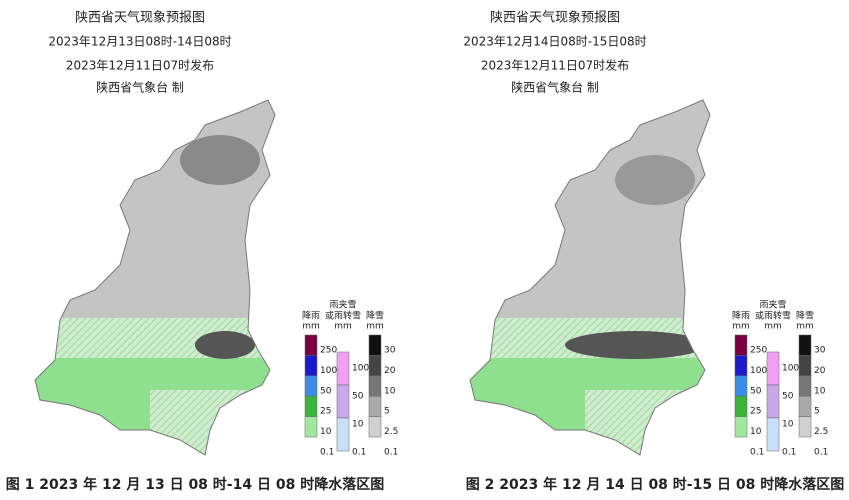  What do you see at coordinates (195, 484) in the screenshot?
I see `caption: 图 1 2023 年 12 月 13 日 08 时-14 日 08 时降水落区图` at bounding box center [195, 484].